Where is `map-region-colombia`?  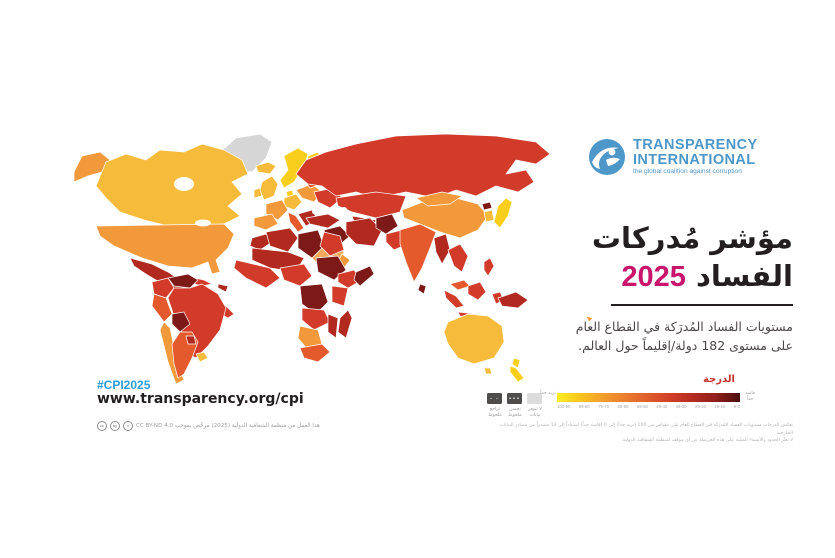
map-region-colombia is located at coordinates (163, 288).